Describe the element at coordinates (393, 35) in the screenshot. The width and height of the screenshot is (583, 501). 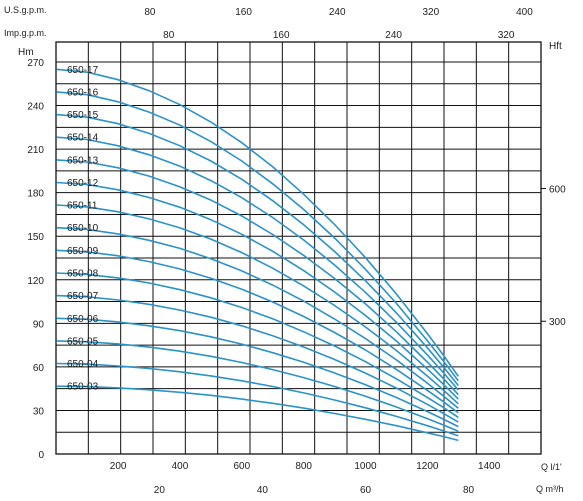
I see `imp-gpm-tick-label: 240` at that location.